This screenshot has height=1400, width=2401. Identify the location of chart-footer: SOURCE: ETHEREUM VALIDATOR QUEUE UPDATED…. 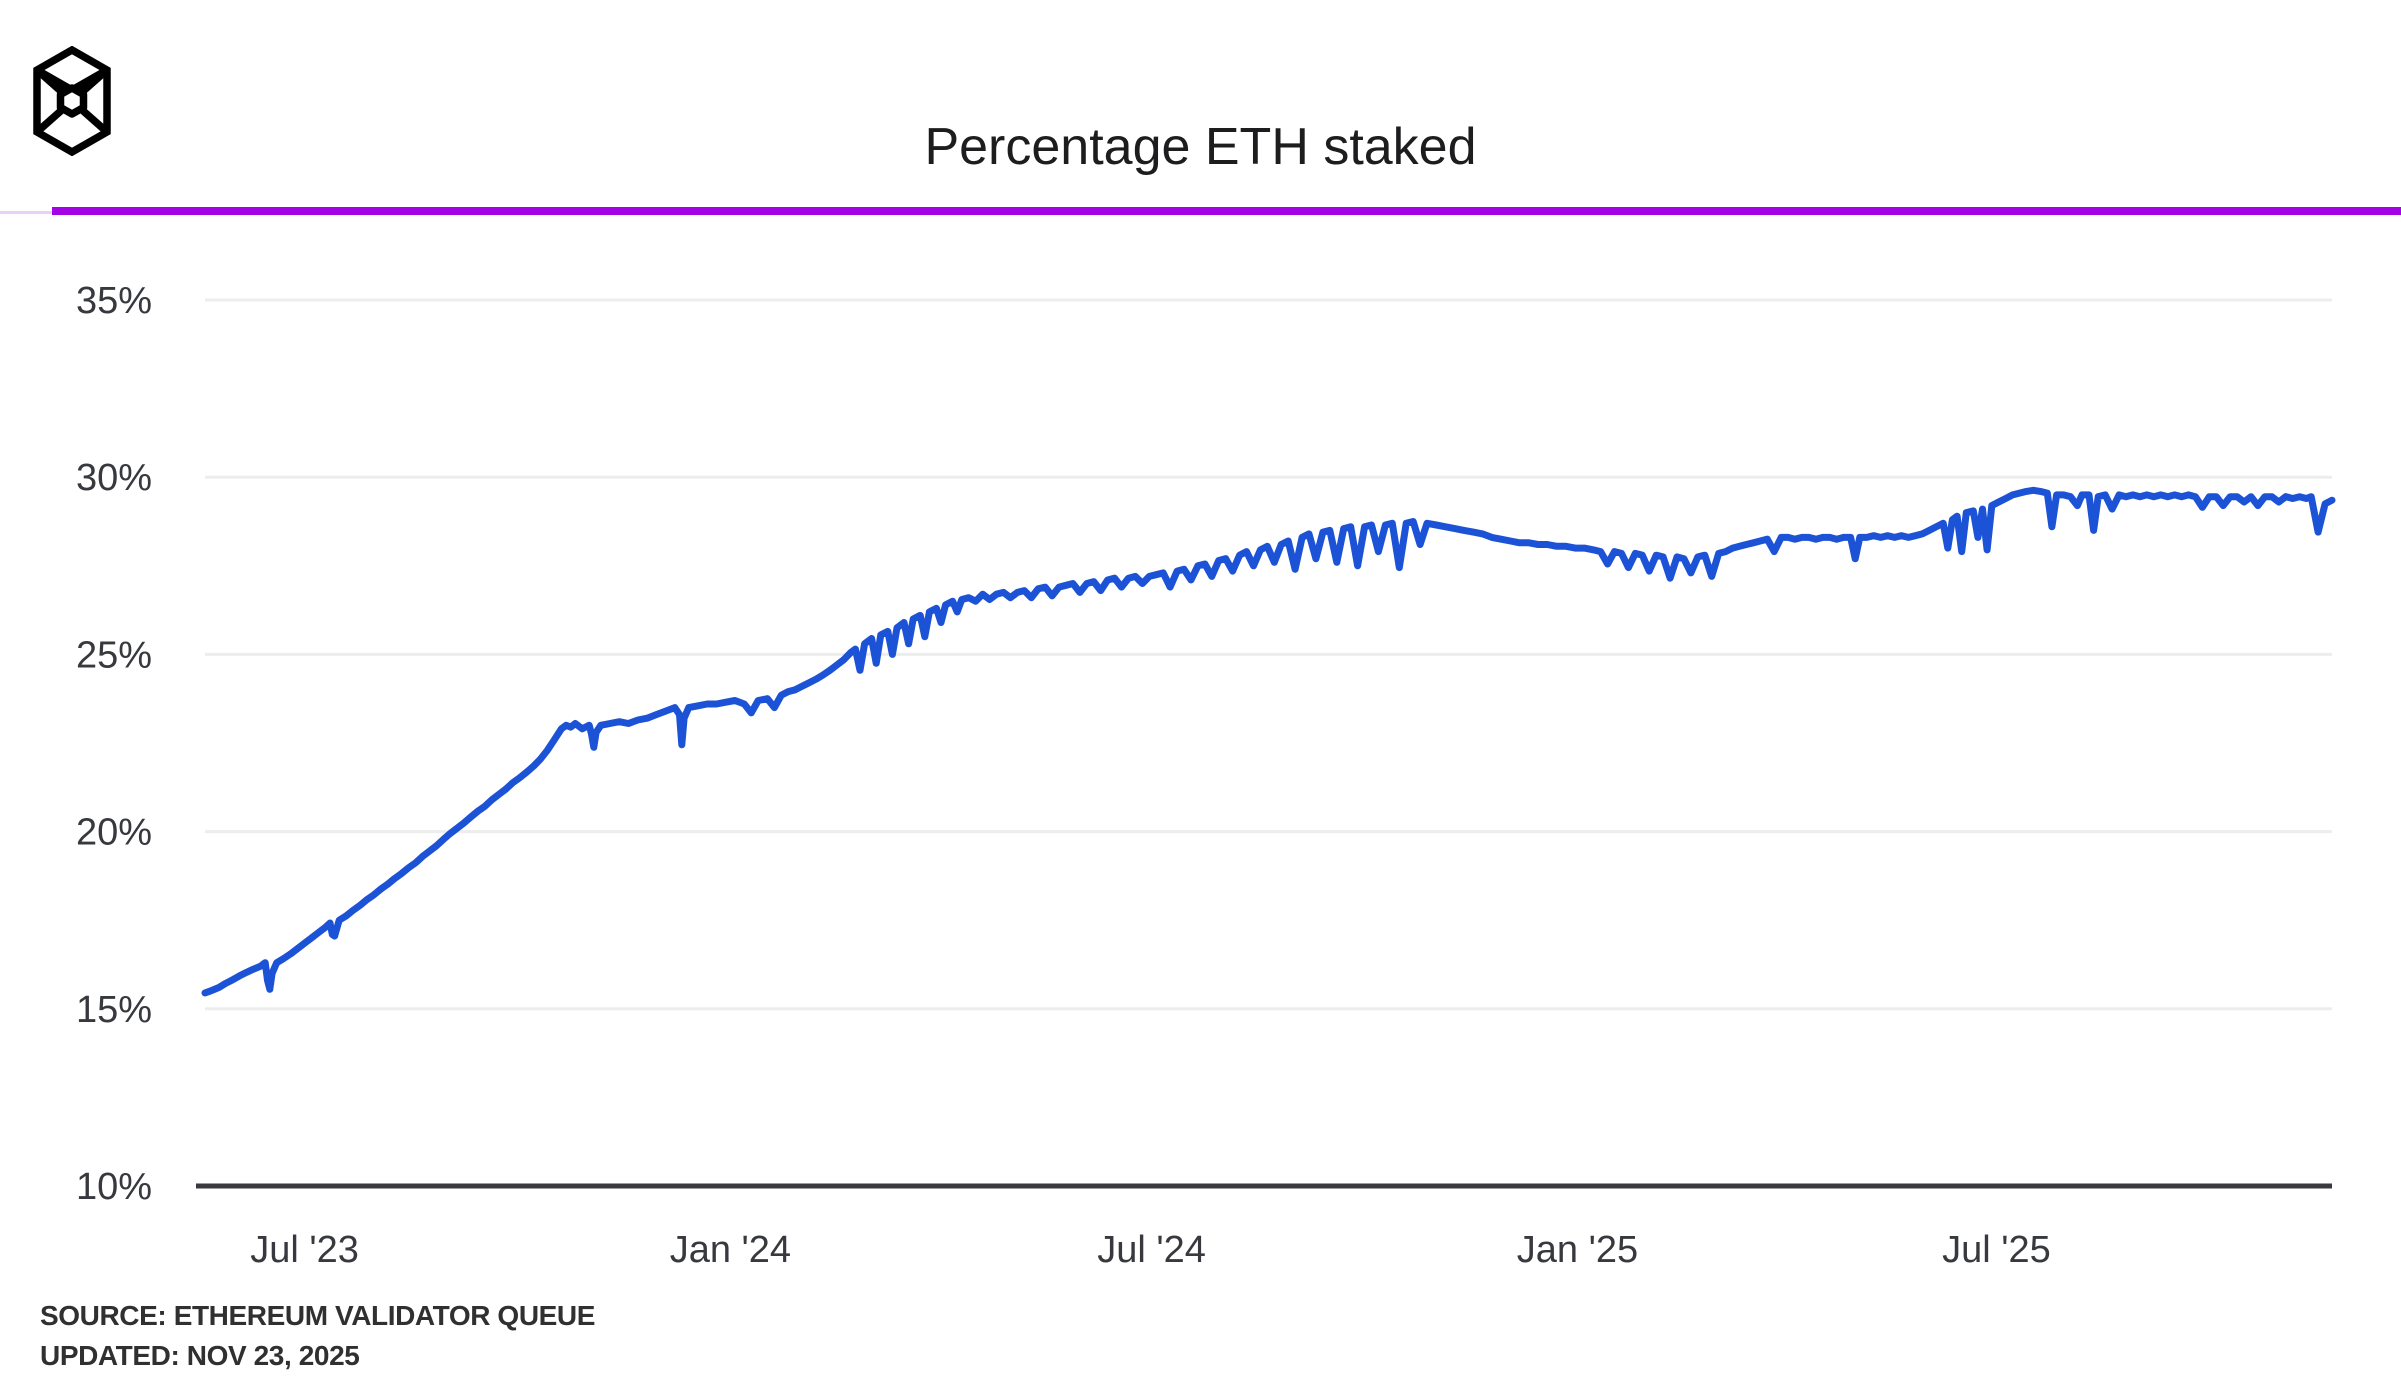
(317, 1336).